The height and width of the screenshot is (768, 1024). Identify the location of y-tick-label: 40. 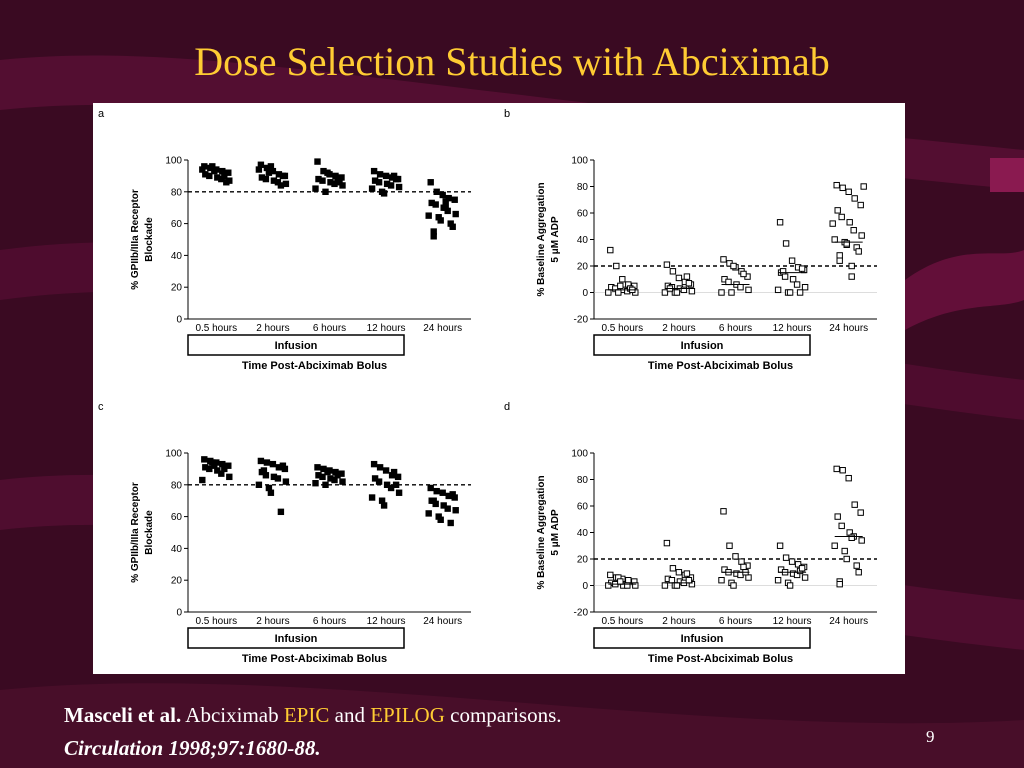
(583, 533).